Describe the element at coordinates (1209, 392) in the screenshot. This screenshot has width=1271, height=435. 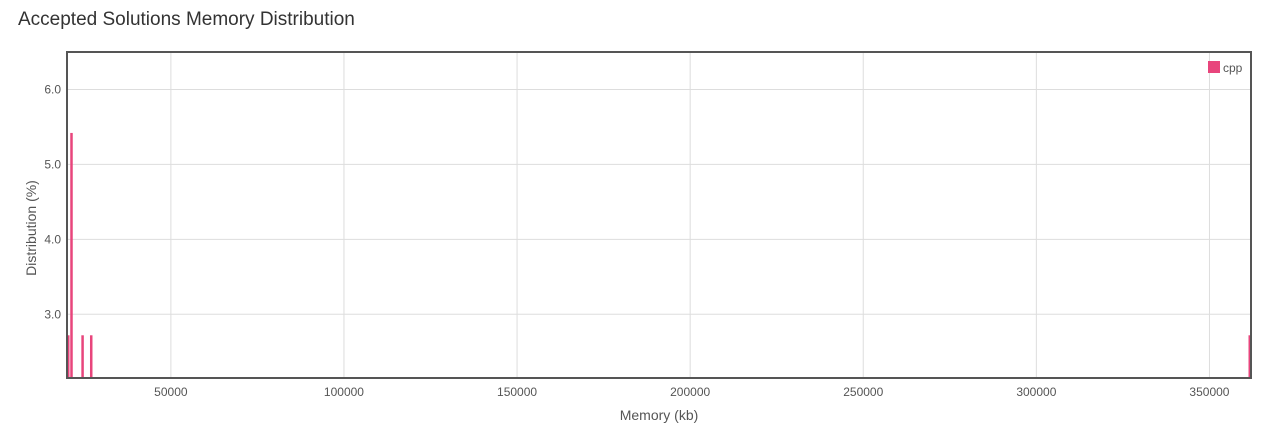
I see `x-tick-label: 350000` at that location.